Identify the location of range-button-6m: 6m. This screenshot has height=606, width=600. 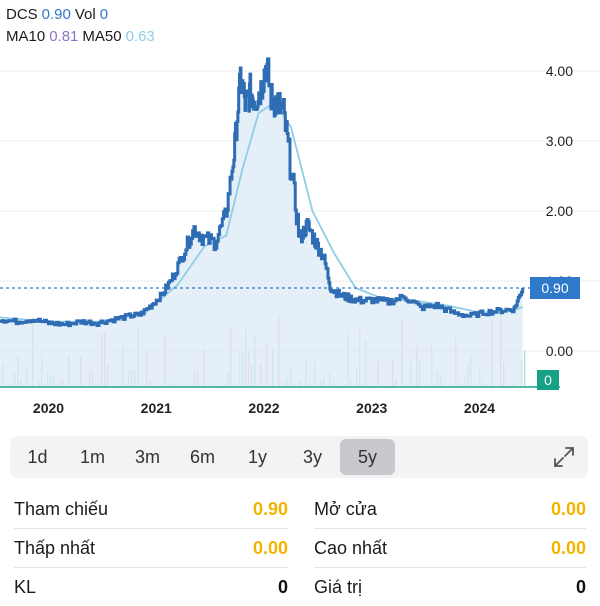
(202, 457).